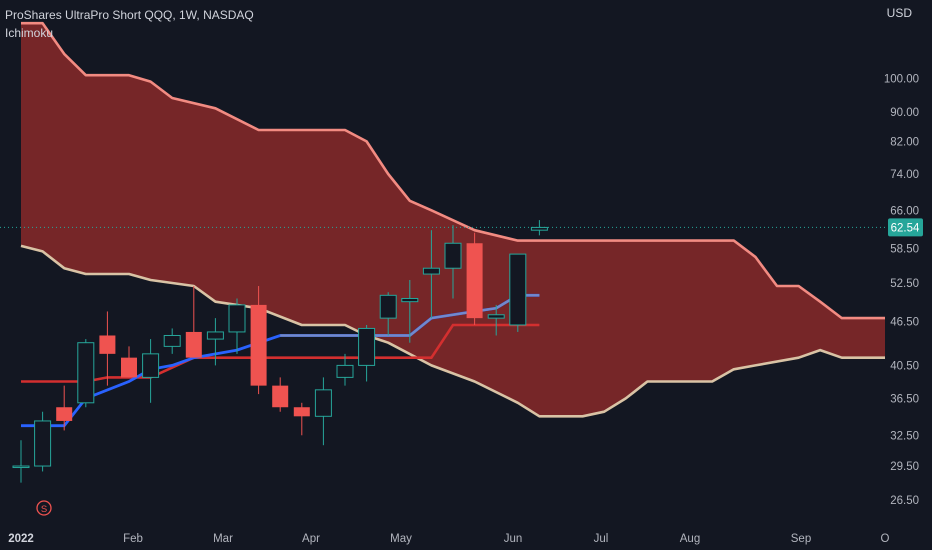  Describe the element at coordinates (904, 113) in the screenshot. I see `price-tick-label: 90.00` at that location.